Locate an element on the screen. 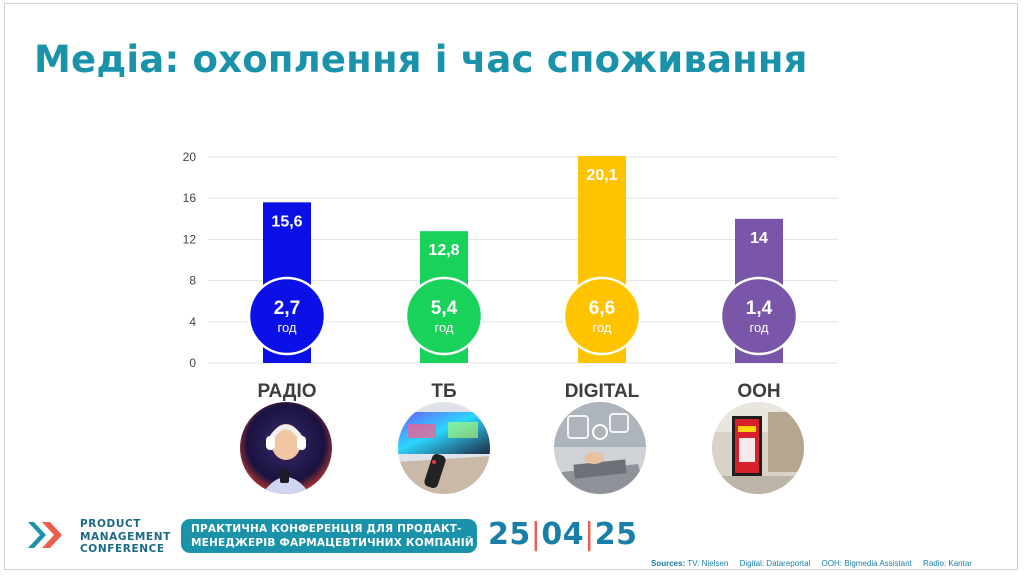 The image size is (1024, 576). date-day: 25 is located at coordinates (509, 534).